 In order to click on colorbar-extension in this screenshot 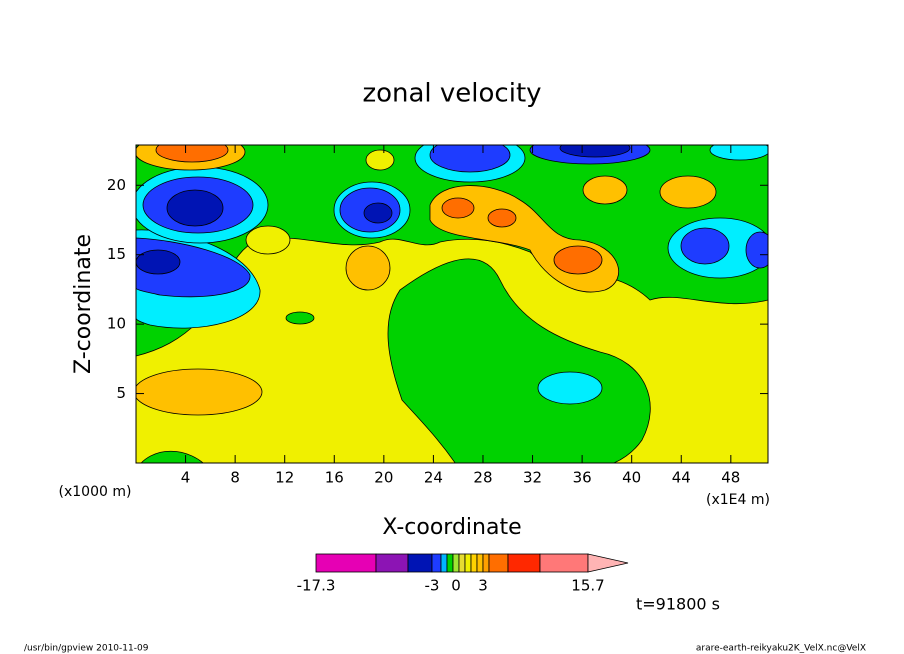, I will do `click(608, 563)`.